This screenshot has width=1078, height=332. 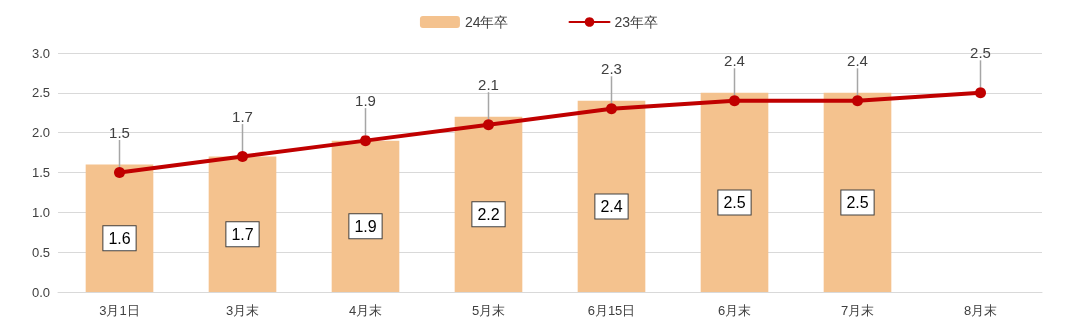 What do you see at coordinates (119, 310) in the screenshot?
I see `x-tick-label: 3月1日` at bounding box center [119, 310].